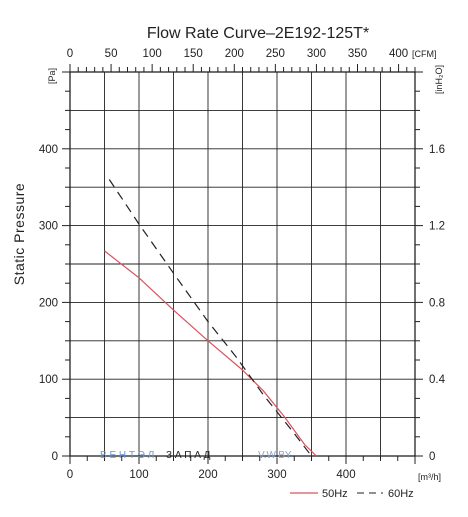 The image size is (468, 517). I want to click on top-tick-label: 350, so click(357, 54).